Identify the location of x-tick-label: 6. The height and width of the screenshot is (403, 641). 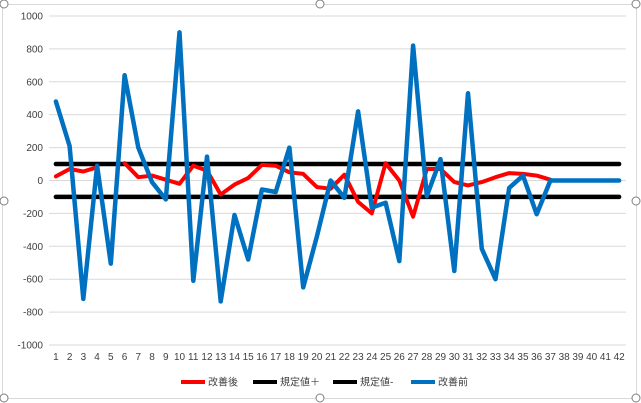
(125, 357).